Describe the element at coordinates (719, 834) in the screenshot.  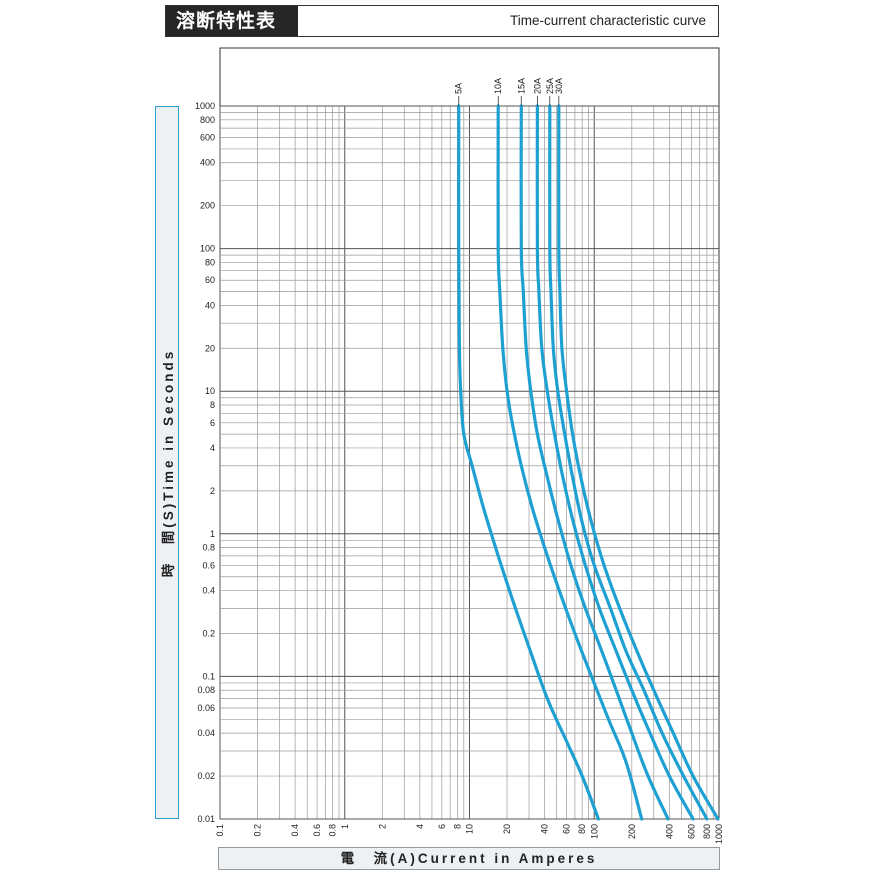
I see `x-tick-label: 1000` at that location.